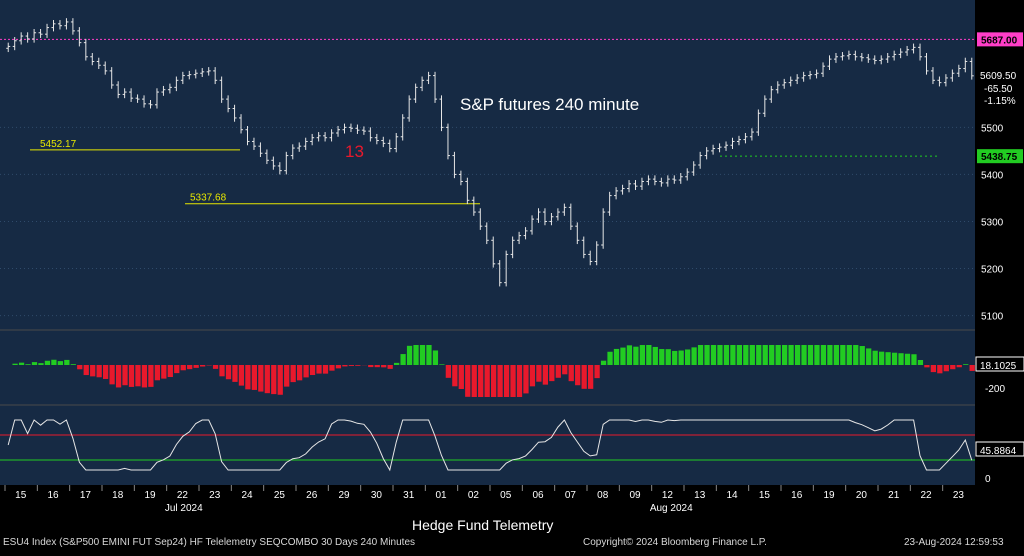 This screenshot has width=1024, height=556. I want to click on day-label: 21, so click(893, 495).